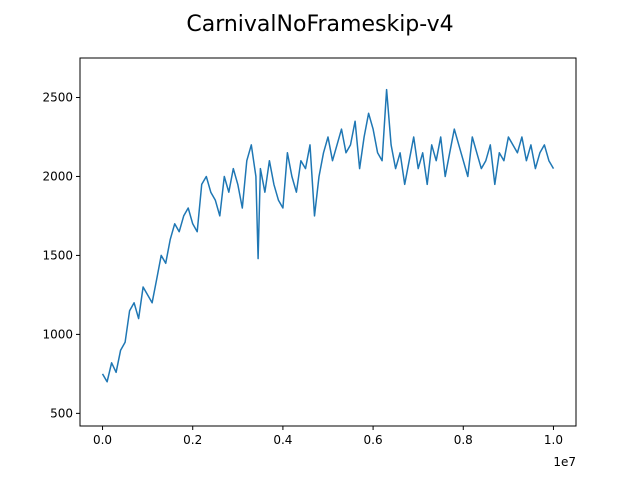  I want to click on y-tick-label: 1500, so click(57, 255).